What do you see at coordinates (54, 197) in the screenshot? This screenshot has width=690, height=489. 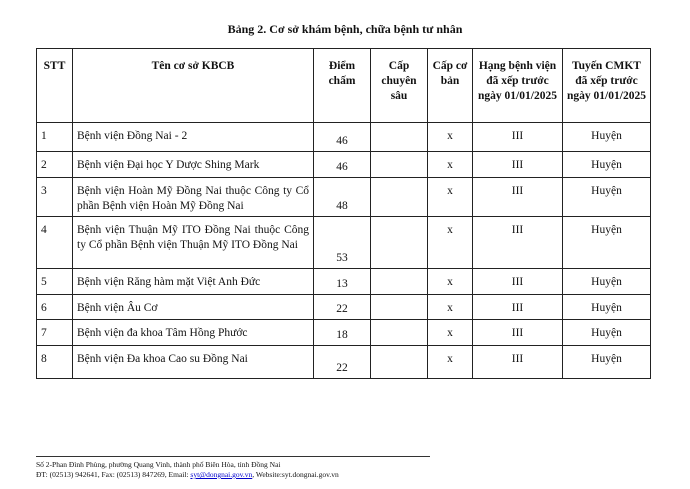 I see `row-stt: 3` at bounding box center [54, 197].